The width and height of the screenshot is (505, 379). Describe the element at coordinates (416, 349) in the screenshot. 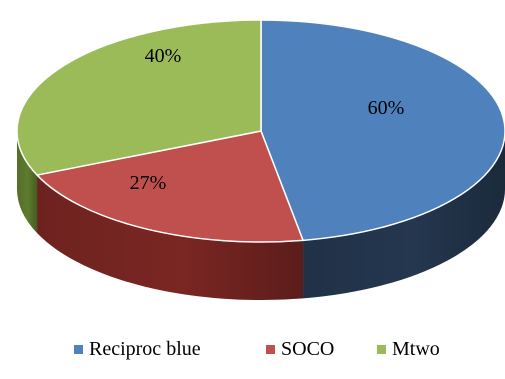

I see `legend-label-mtwo: Mtwo` at that location.